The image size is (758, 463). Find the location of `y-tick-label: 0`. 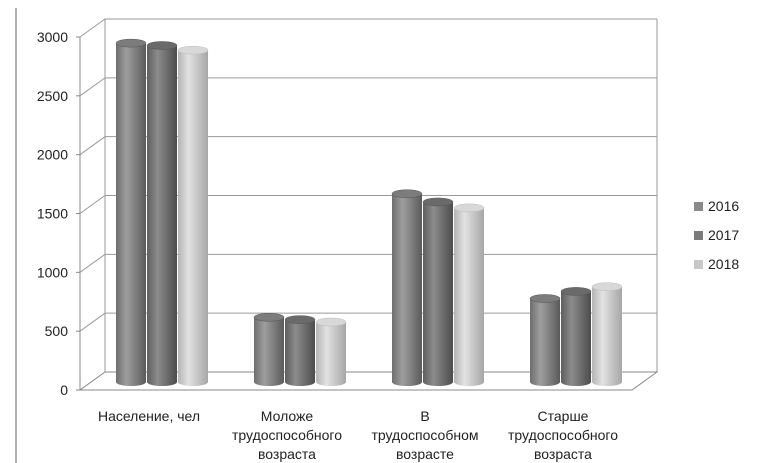

y-tick-label: 0 is located at coordinates (64, 390).